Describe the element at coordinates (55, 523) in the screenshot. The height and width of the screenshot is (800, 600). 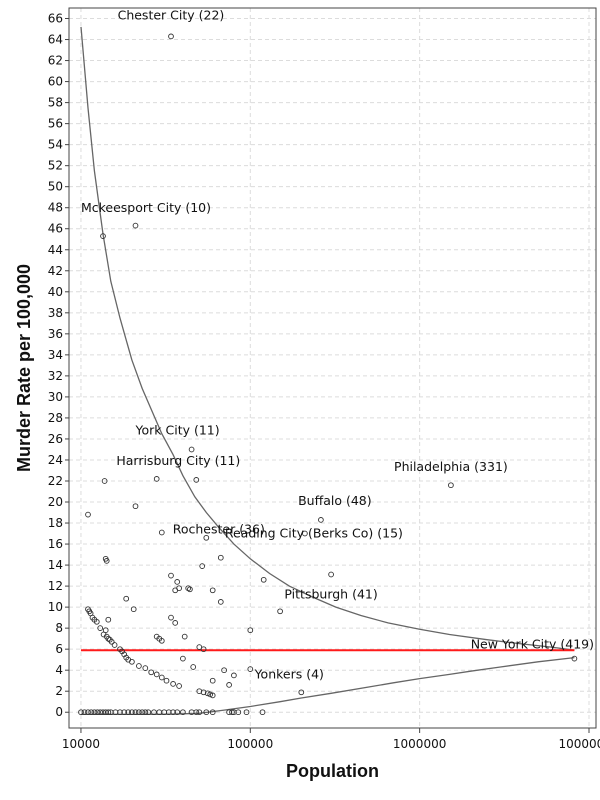
I see `y-tick-label: 18` at that location.